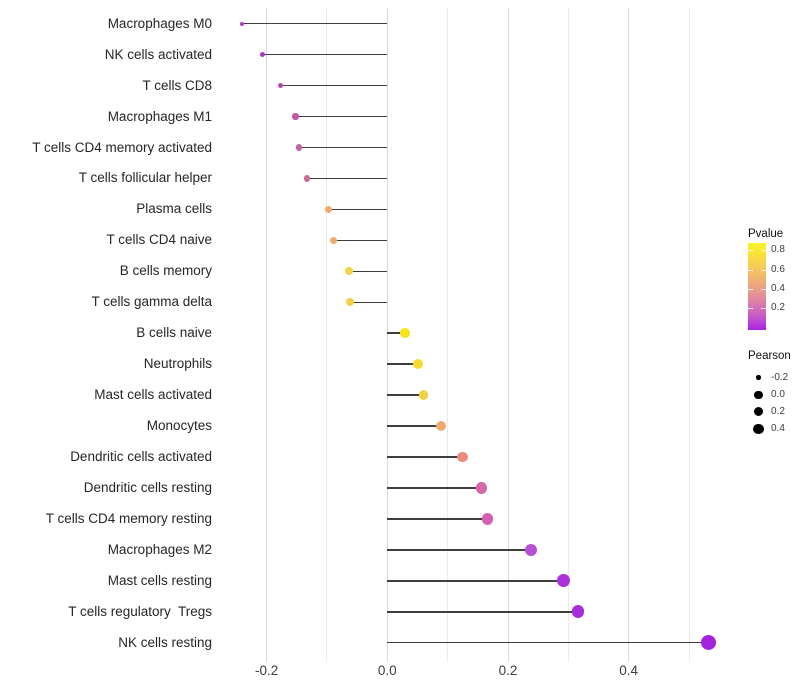 The height and width of the screenshot is (700, 800). I want to click on row-label: Mast cells resting, so click(159, 580).